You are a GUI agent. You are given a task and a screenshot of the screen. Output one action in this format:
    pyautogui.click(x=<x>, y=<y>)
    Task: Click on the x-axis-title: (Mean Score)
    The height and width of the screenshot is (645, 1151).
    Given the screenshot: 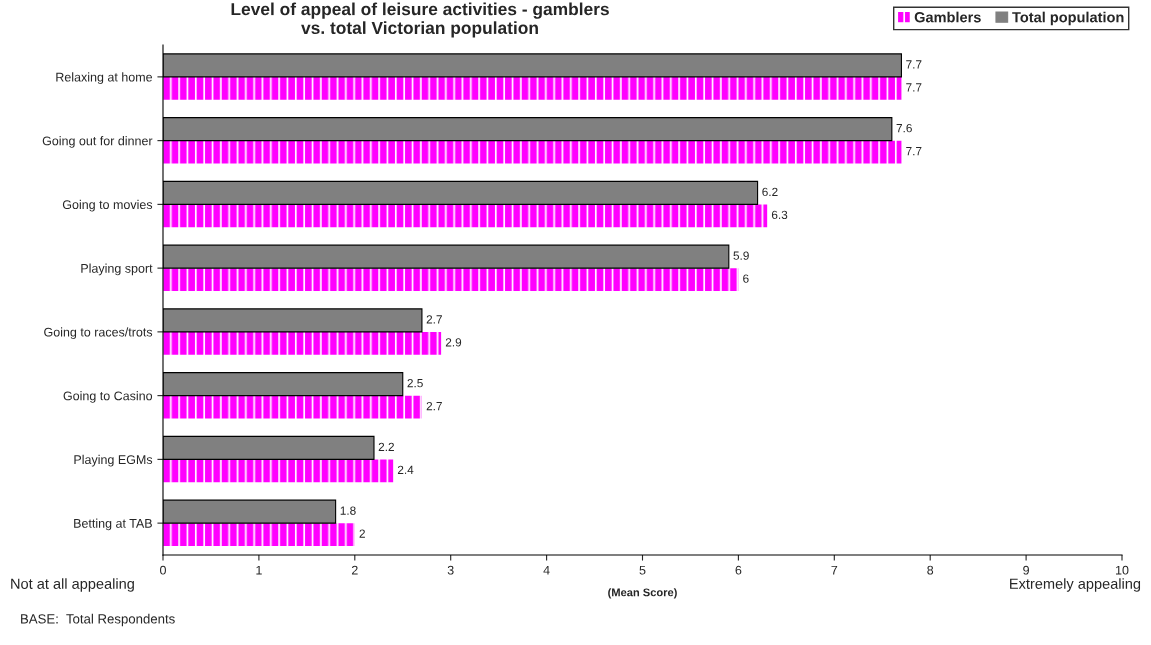 What is the action you would take?
    pyautogui.click(x=642, y=593)
    